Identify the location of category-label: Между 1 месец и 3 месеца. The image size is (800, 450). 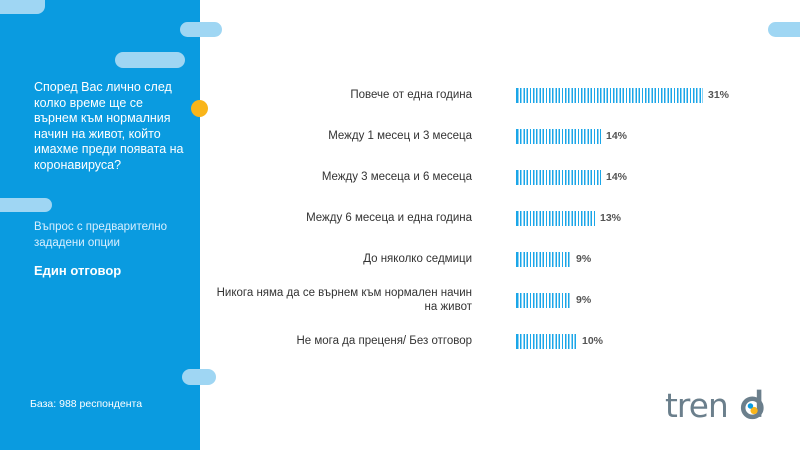
(400, 136).